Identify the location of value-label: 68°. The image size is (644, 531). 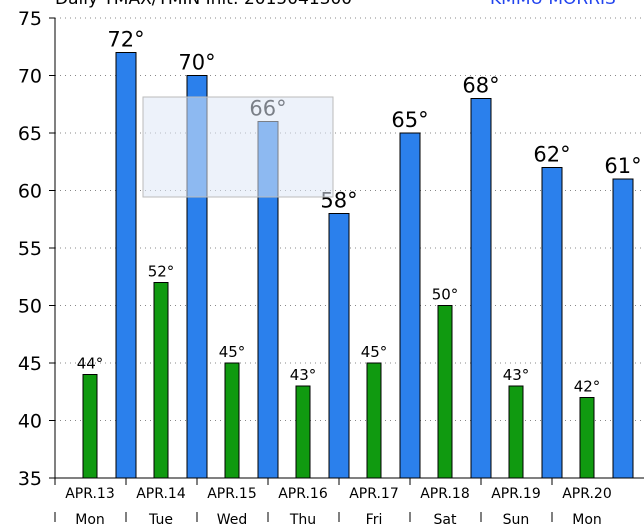
(480, 86).